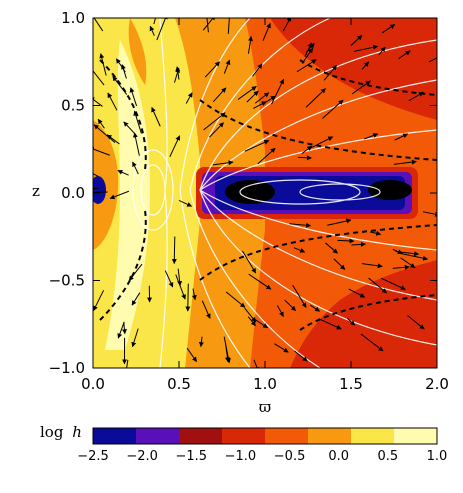  I want to click on colorbar: log h −2.5 −2.0 −1.5 −1.0 −0.5 0.0 0.5 1.0, so click(243, 443).